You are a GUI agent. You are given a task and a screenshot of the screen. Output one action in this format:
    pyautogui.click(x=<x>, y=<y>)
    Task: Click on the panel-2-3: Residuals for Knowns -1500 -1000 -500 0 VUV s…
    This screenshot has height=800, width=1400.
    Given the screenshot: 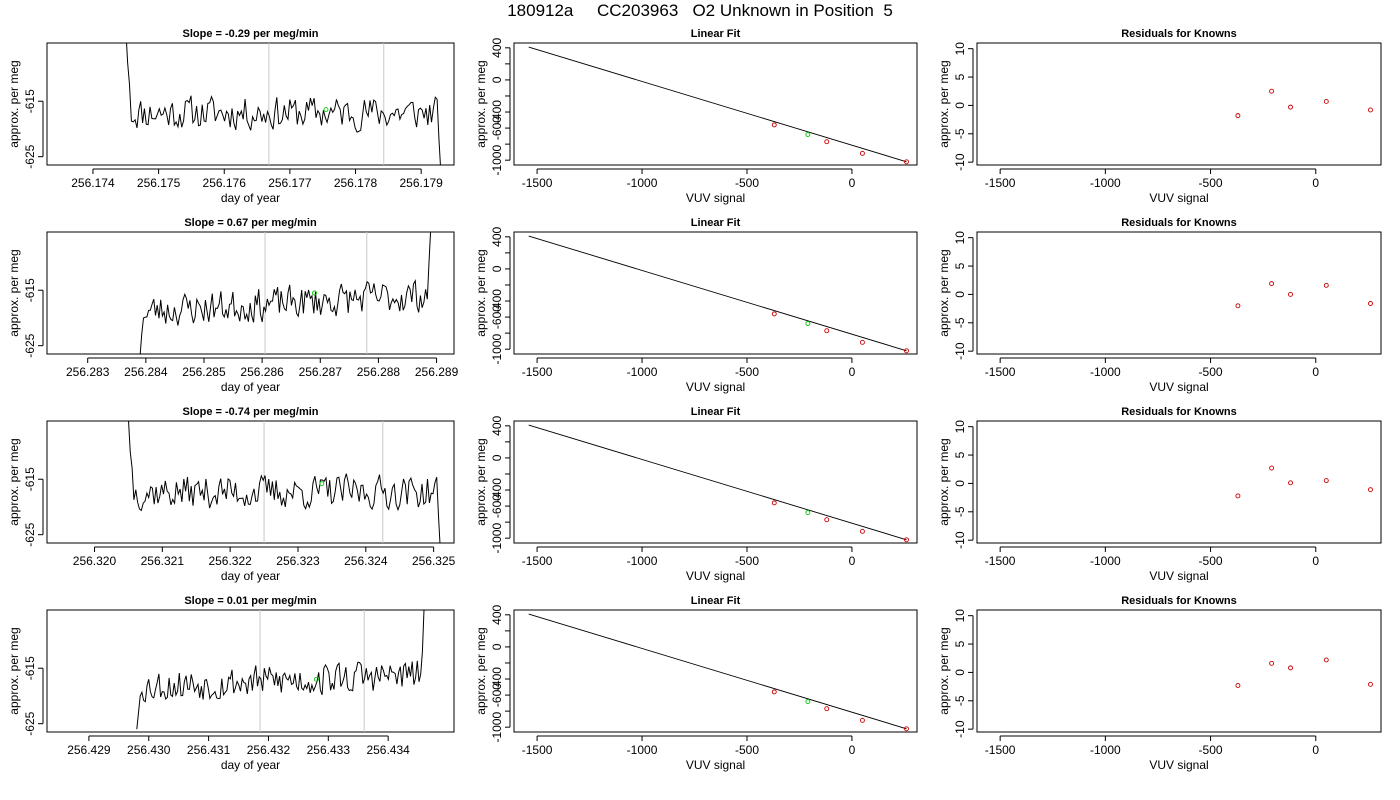 What is the action you would take?
    pyautogui.click(x=1159, y=305)
    